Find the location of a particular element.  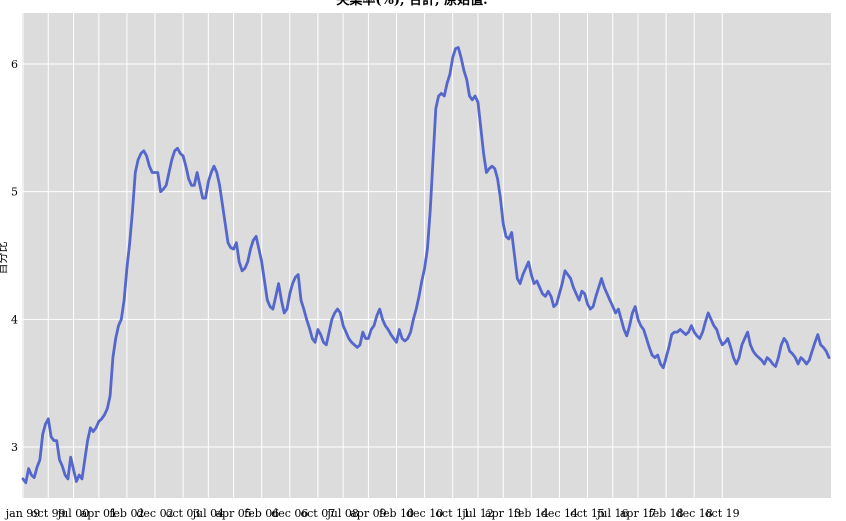

y-tick-label: 6 is located at coordinates (14, 64).